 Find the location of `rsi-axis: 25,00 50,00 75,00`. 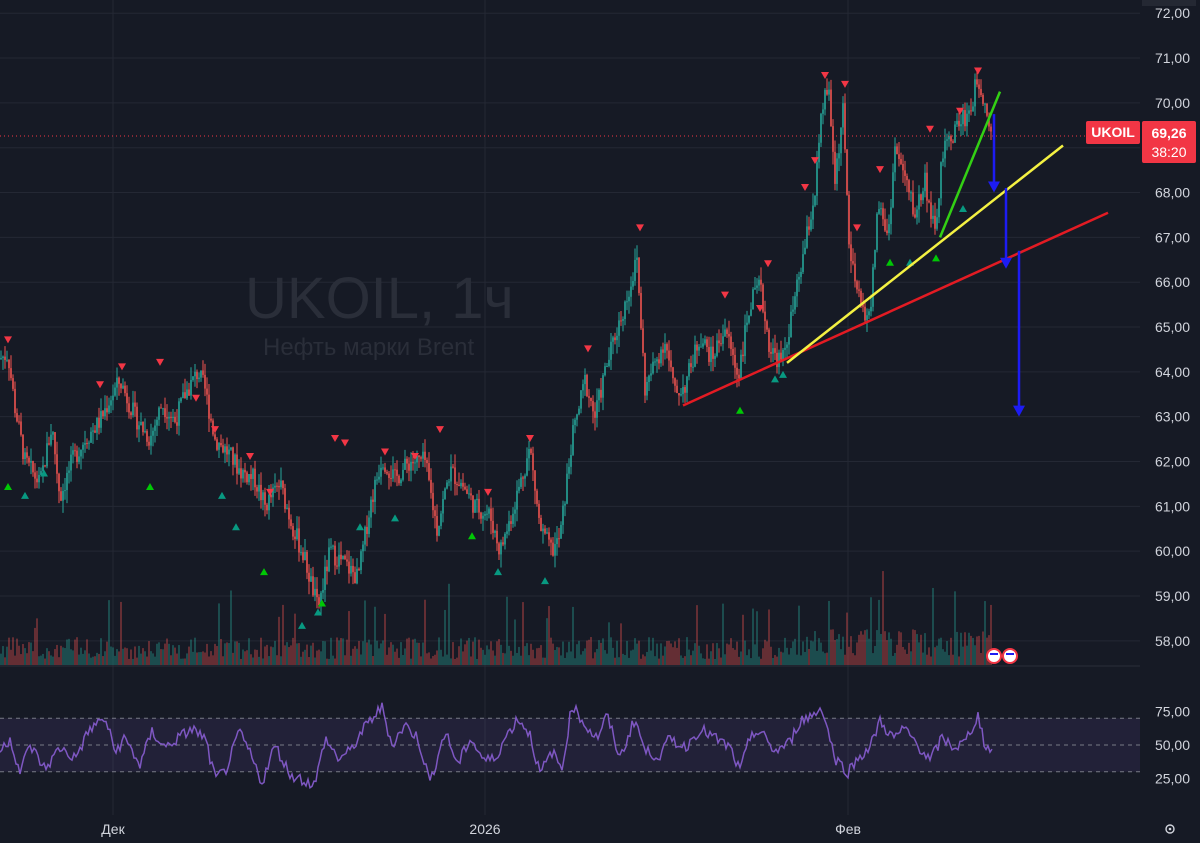

rsi-axis: 25,00 50,00 75,00 is located at coordinates (1172, 745).